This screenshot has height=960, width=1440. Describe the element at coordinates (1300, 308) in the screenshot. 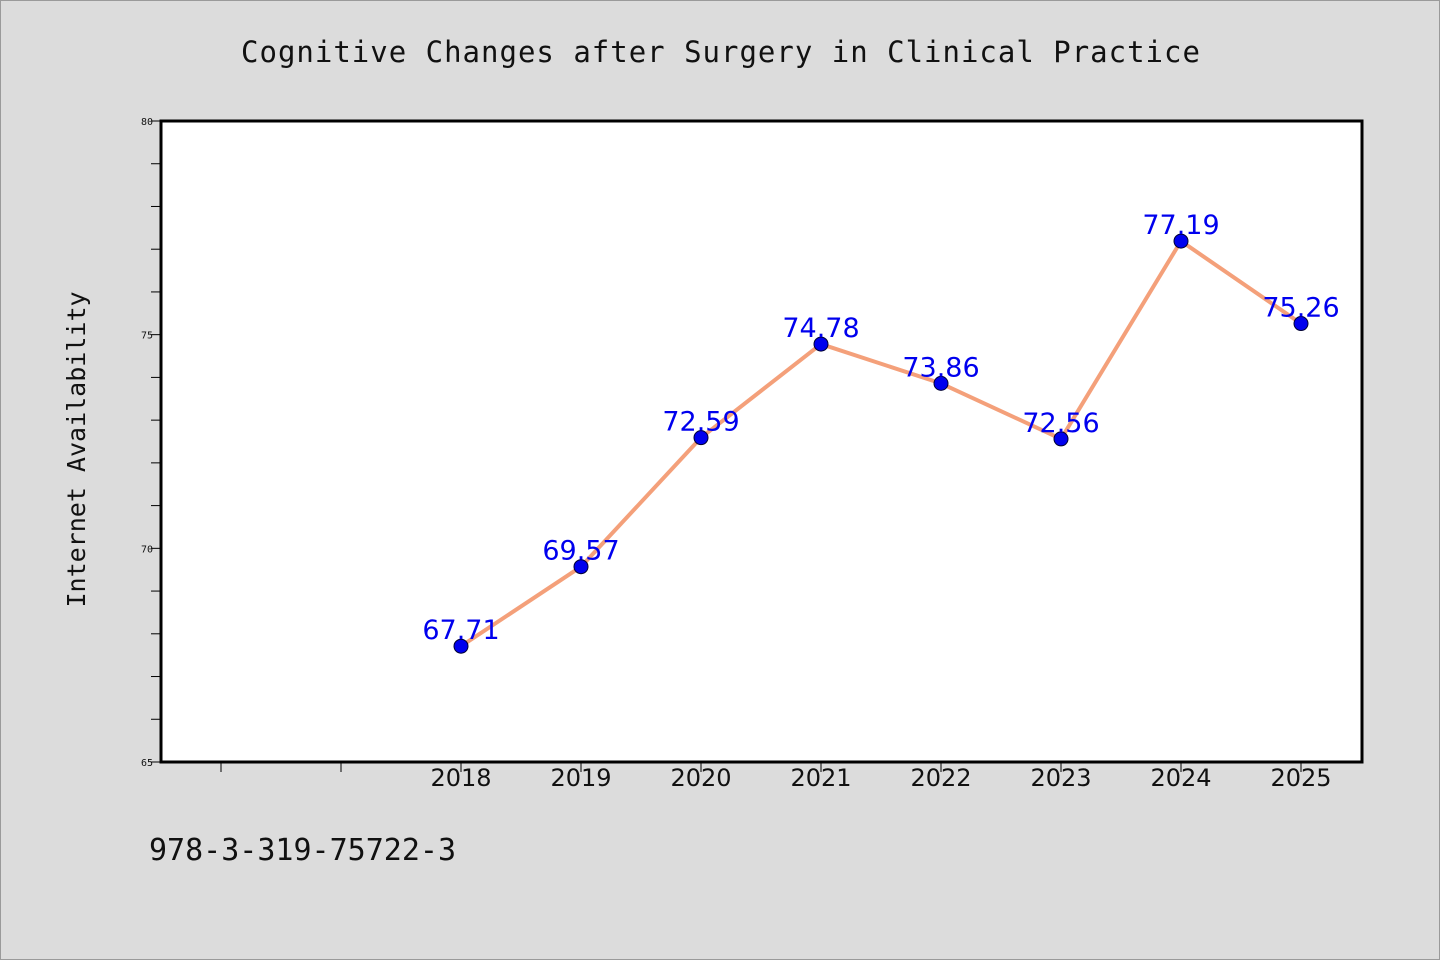

I see `data-label: 75.26` at that location.